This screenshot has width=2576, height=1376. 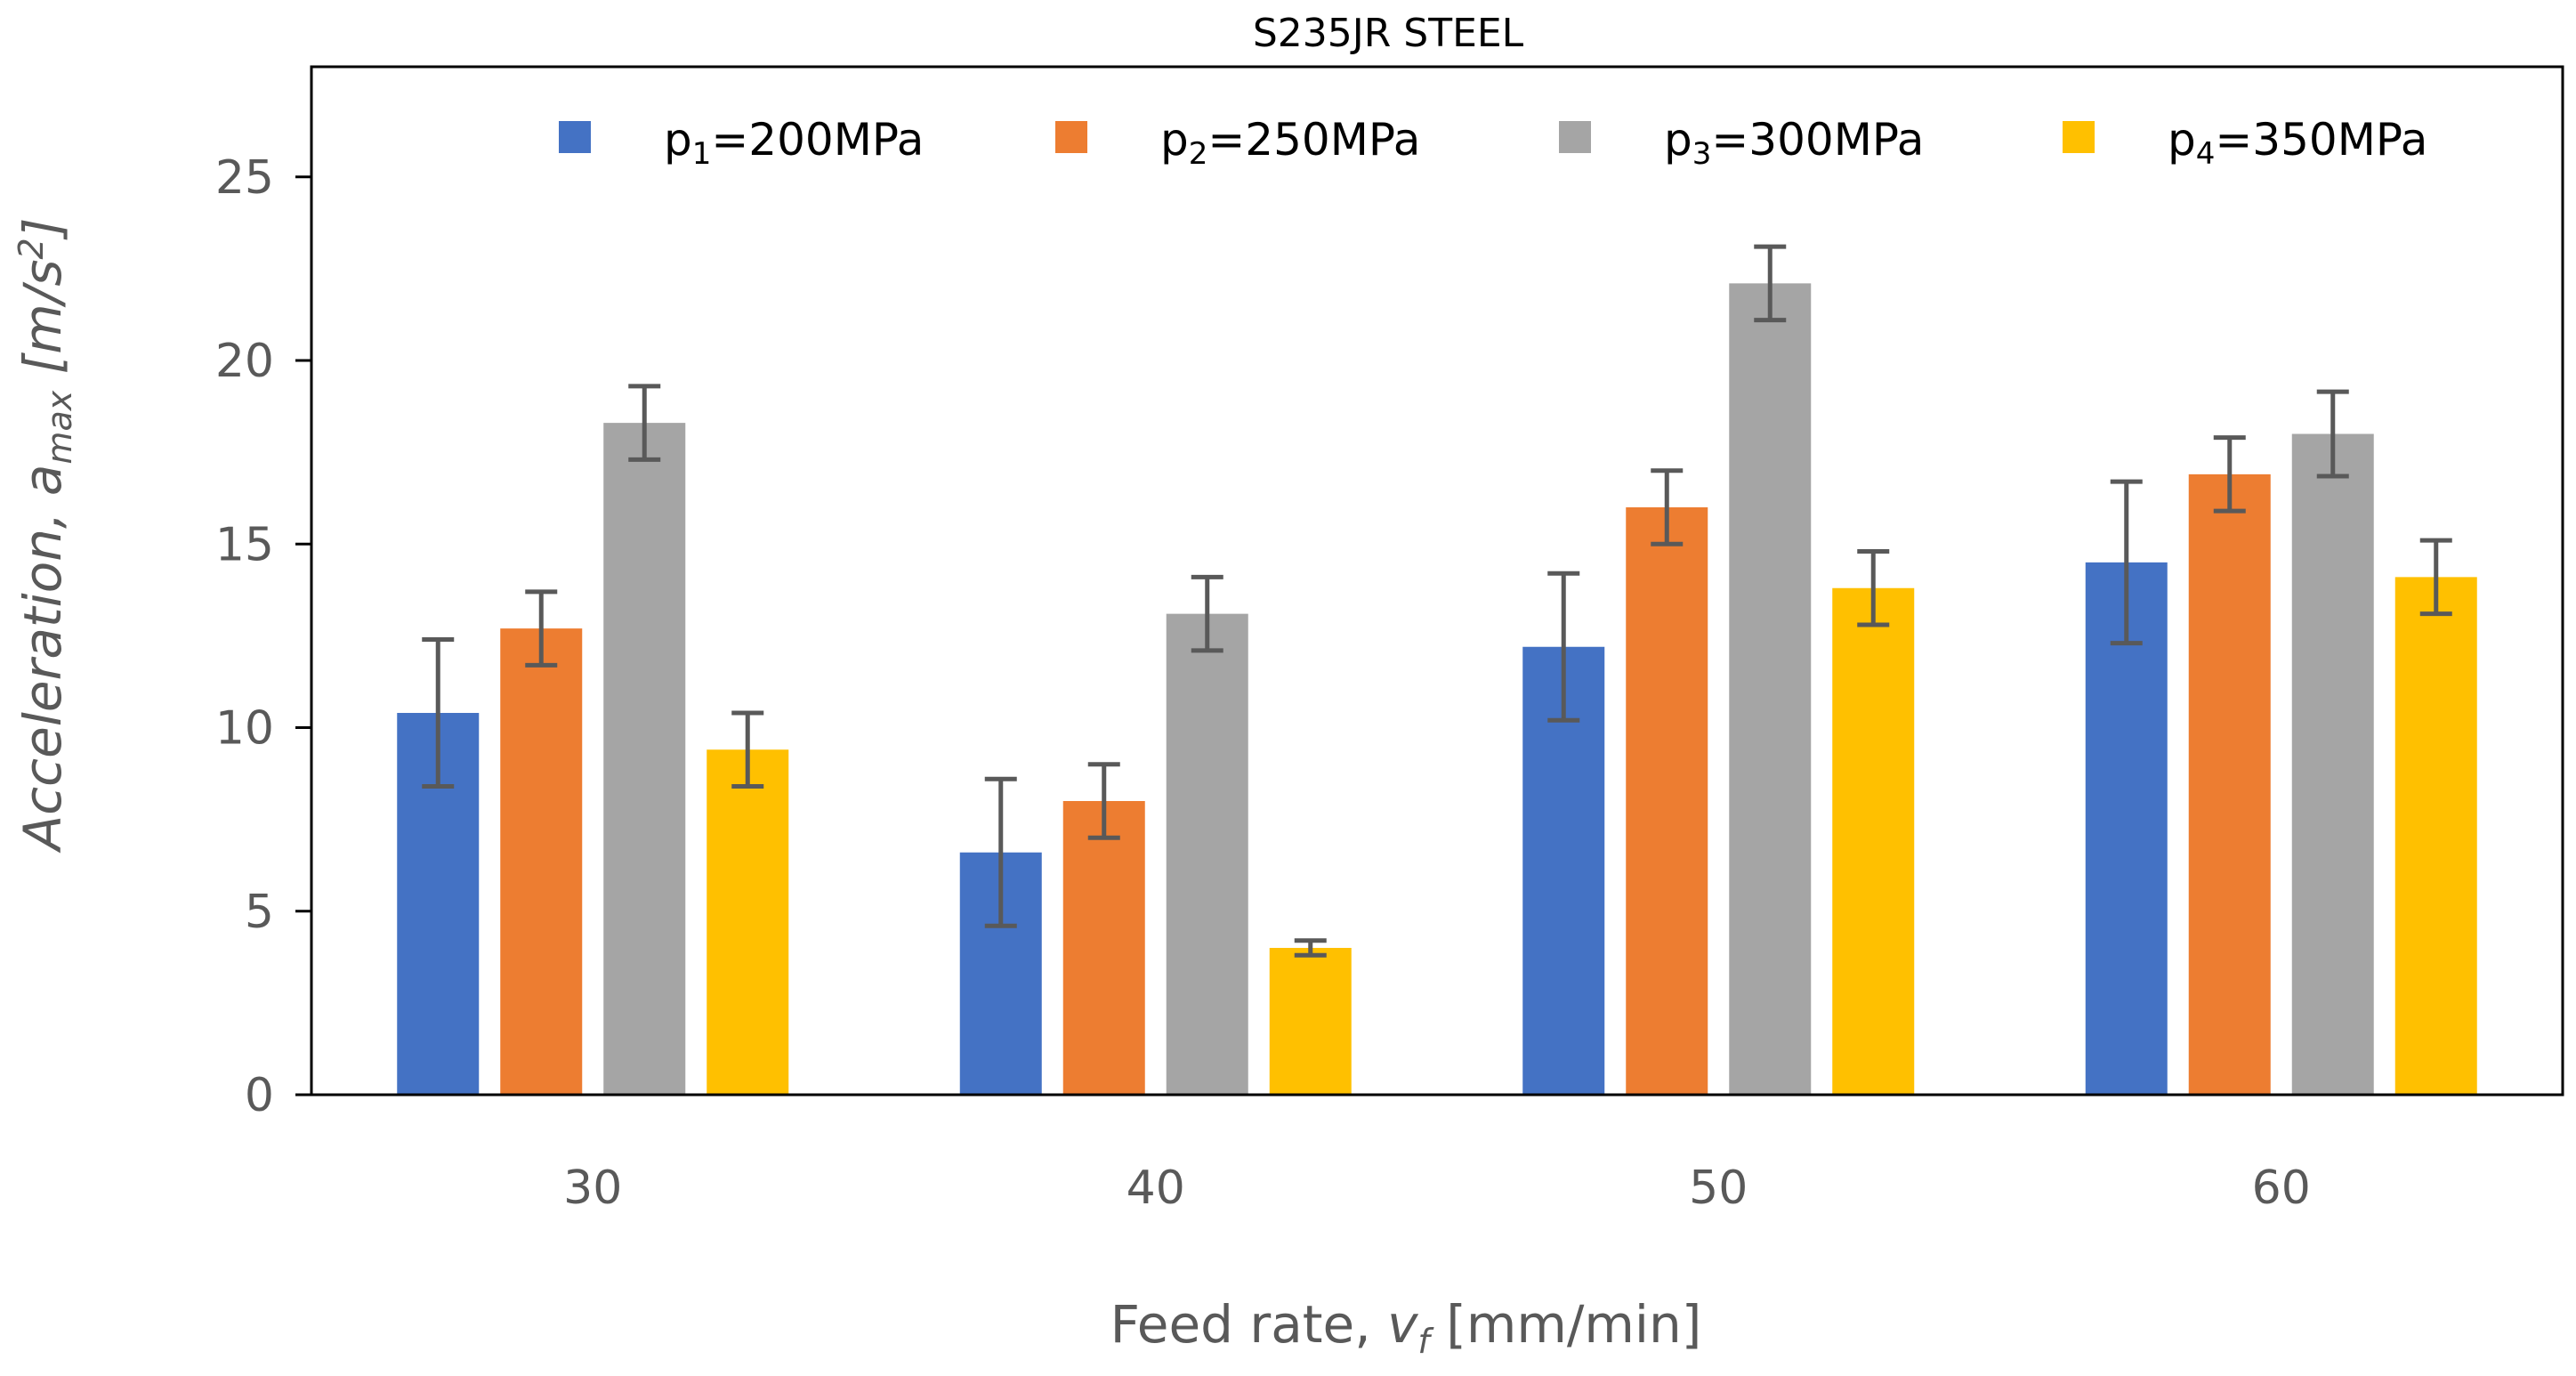 What do you see at coordinates (1310, 948) in the screenshot?
I see `error-bar-p4=350MPa-40` at bounding box center [1310, 948].